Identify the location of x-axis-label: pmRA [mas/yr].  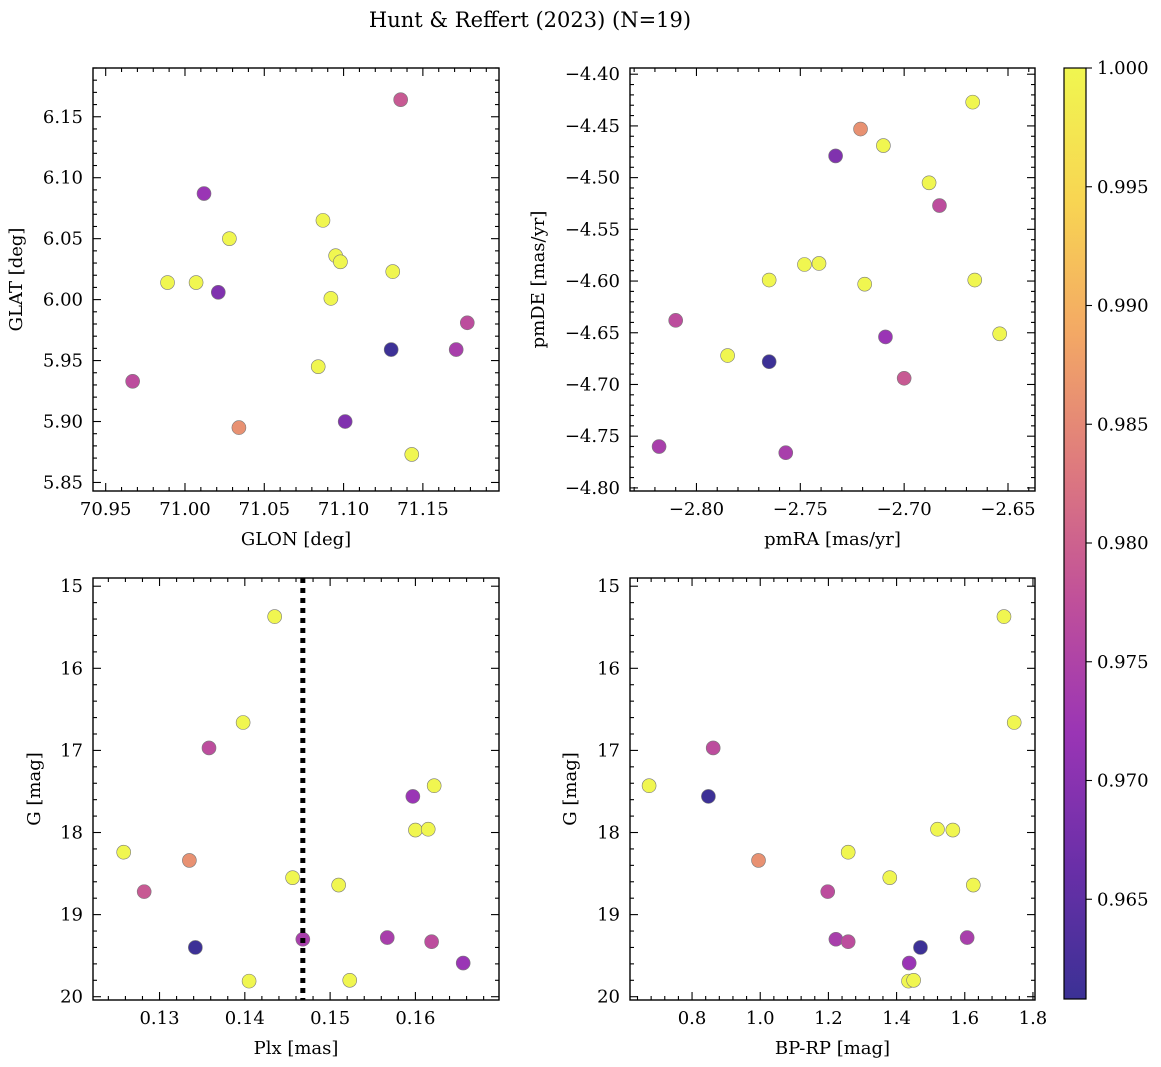
(832, 539).